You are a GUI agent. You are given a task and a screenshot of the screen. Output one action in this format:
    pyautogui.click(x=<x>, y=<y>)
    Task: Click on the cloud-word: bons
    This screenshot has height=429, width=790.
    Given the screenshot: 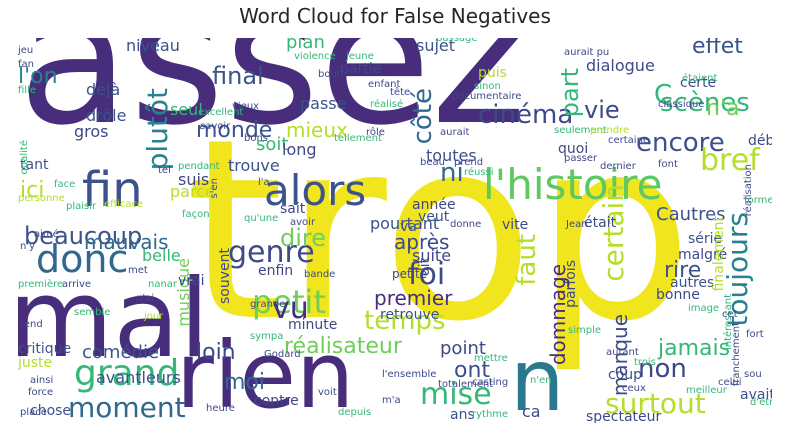 What is the action you would take?
    pyautogui.click(x=256, y=138)
    